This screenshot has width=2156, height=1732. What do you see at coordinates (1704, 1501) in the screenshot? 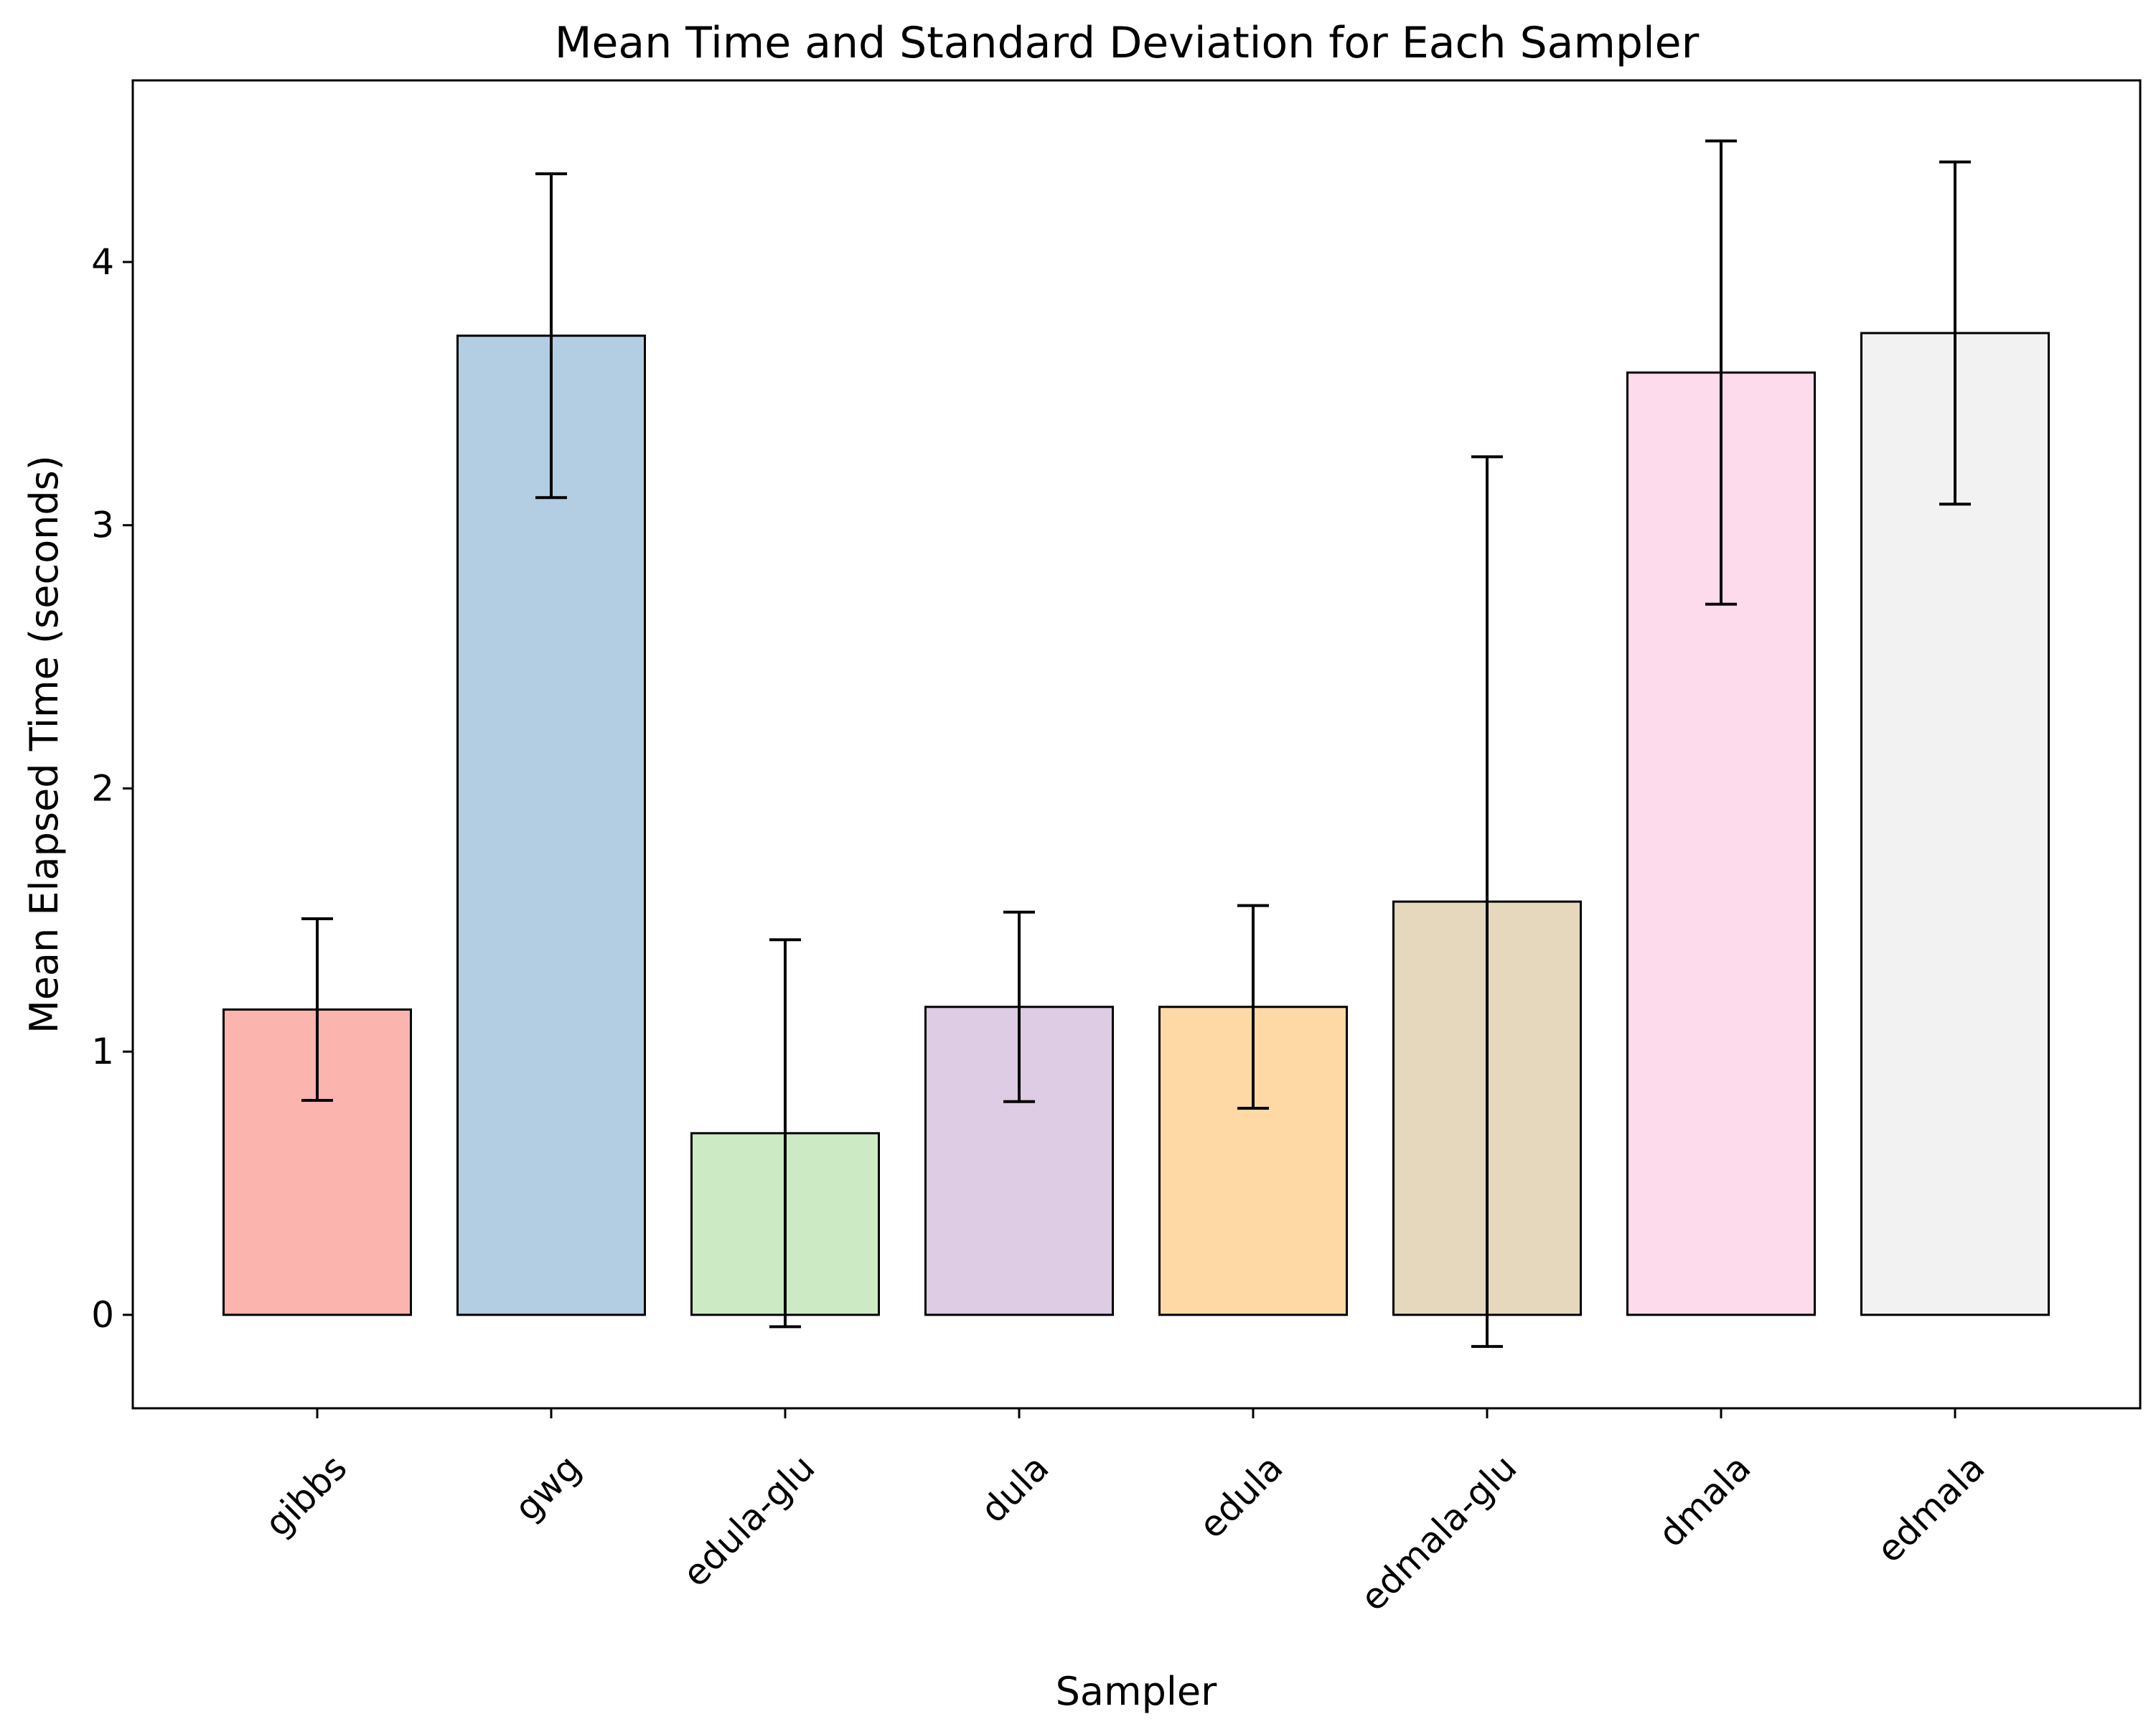
I see `x-tick-label-dmala: dmala` at bounding box center [1704, 1501].